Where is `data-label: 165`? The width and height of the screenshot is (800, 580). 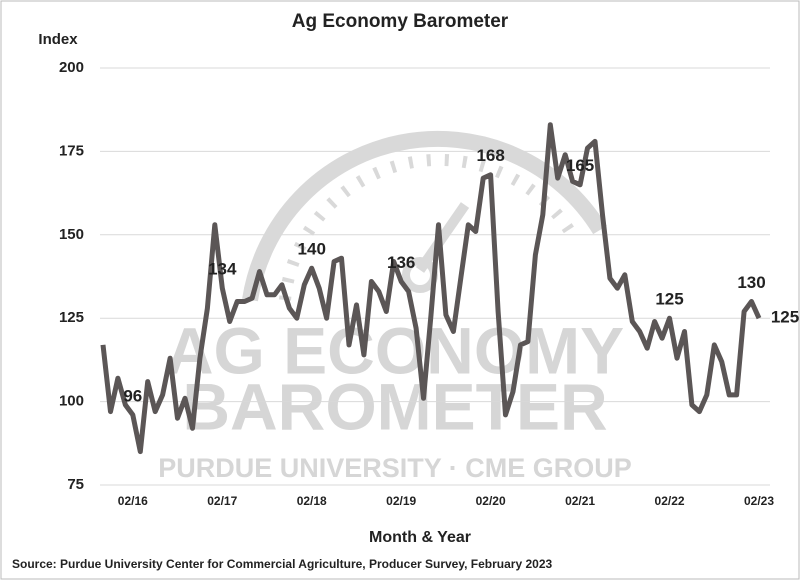 data-label: 165 is located at coordinates (580, 165).